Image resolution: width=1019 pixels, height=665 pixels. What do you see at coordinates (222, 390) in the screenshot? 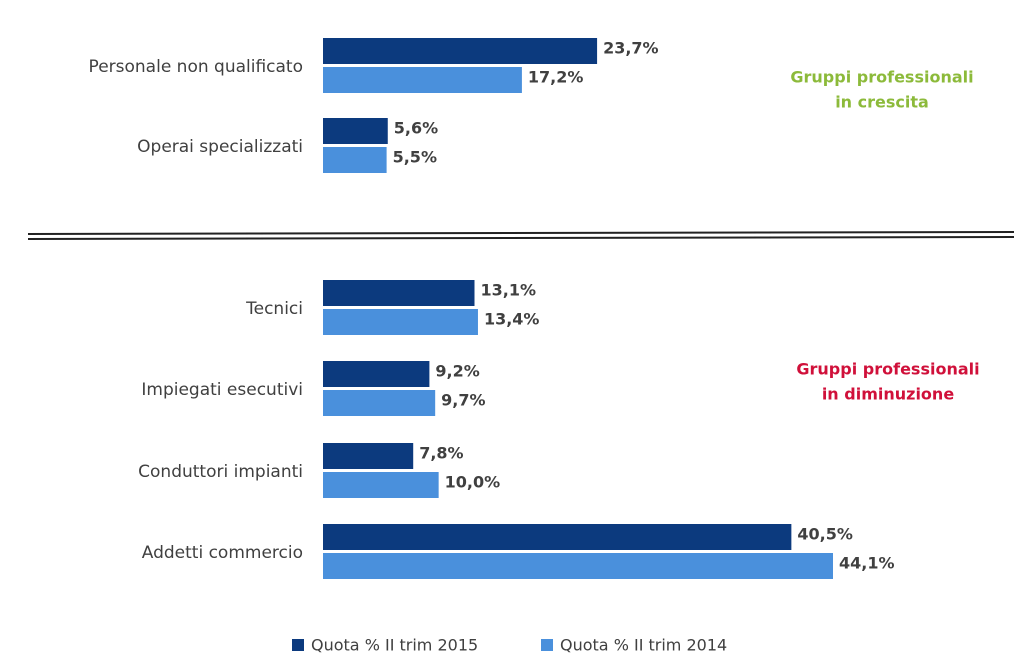
I see `category-label: Impiegati esecutivi` at bounding box center [222, 390].